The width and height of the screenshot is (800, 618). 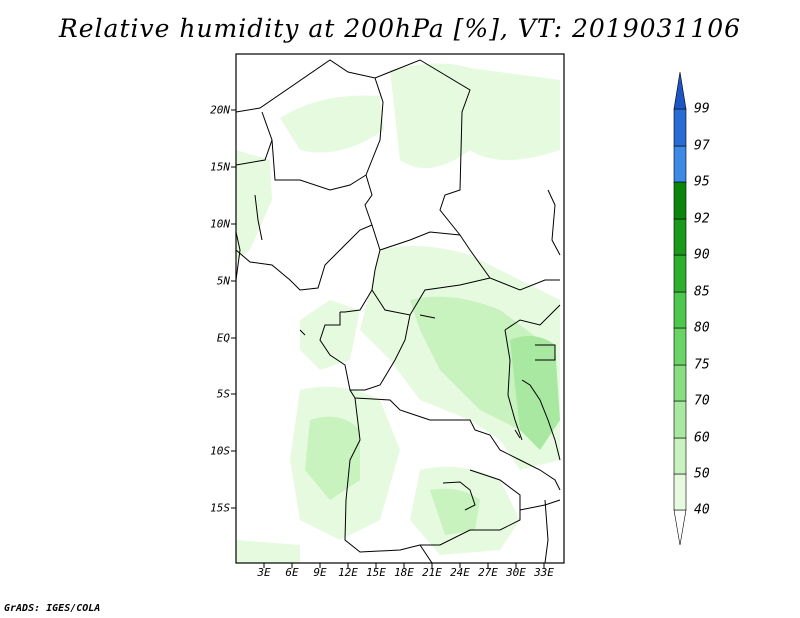 What do you see at coordinates (702, 109) in the screenshot?
I see `legend-label-99: 99` at bounding box center [702, 109].